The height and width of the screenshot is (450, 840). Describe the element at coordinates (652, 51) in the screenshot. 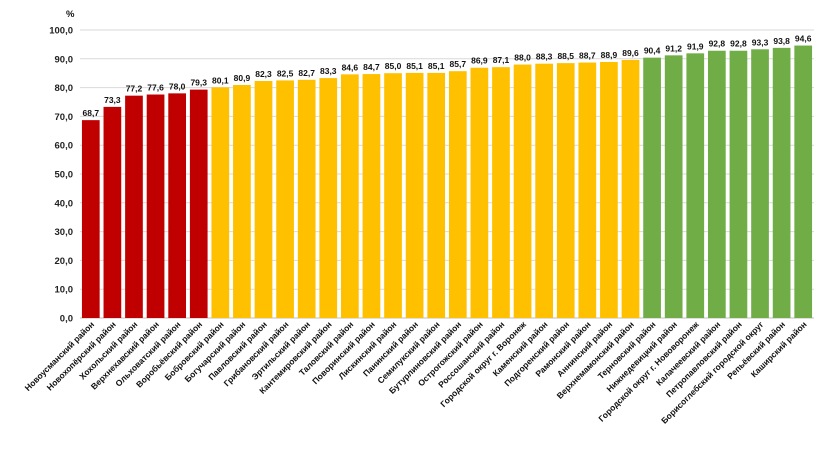

I see `value-label: 90,4` at that location.